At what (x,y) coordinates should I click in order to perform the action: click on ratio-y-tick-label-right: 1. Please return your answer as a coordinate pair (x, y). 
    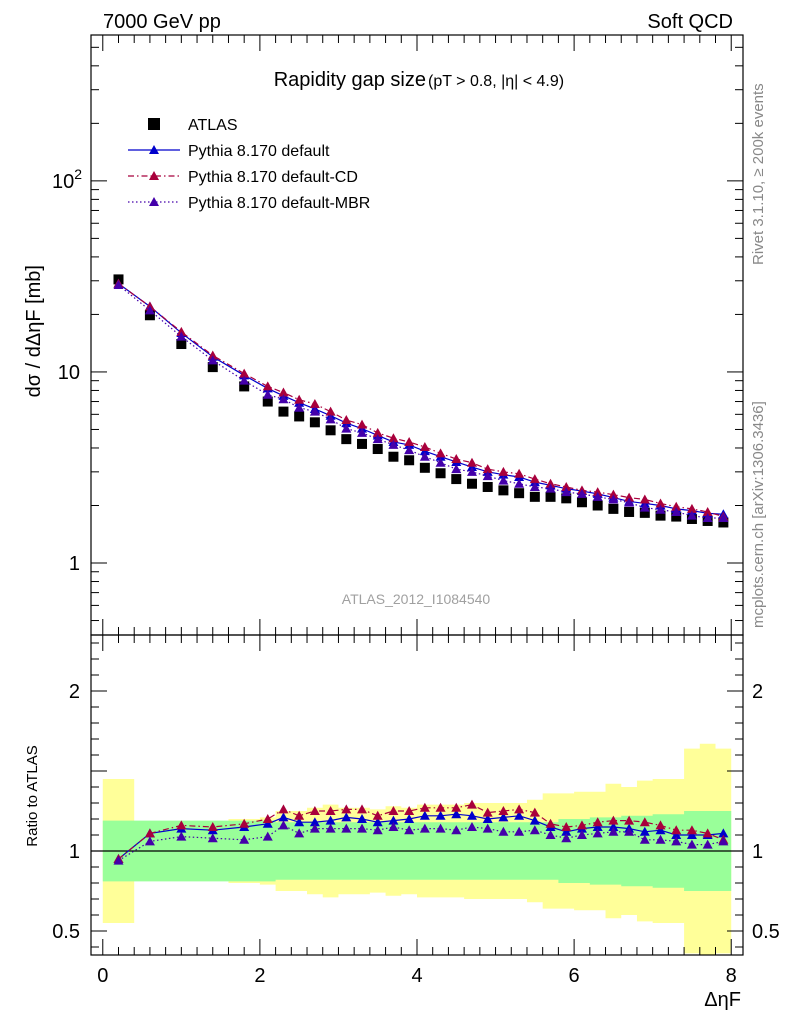
    Looking at the image, I should click on (757, 852).